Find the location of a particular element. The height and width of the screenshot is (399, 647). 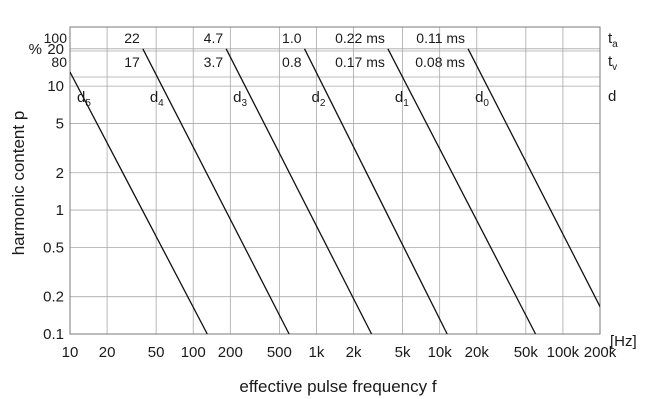

series-line-d0 is located at coordinates (533, 178).